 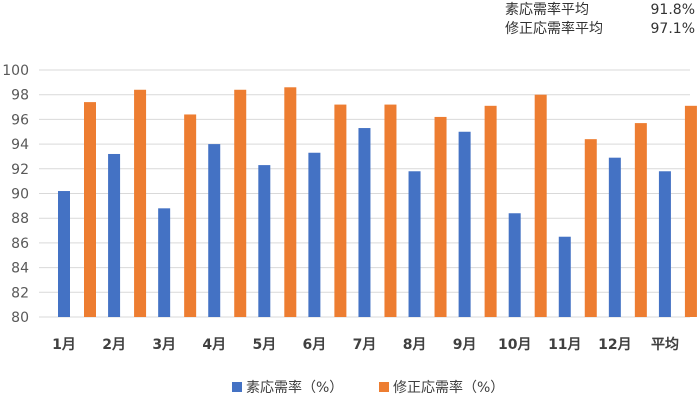 I want to click on x-tick-label: 1月, so click(x=64, y=345).